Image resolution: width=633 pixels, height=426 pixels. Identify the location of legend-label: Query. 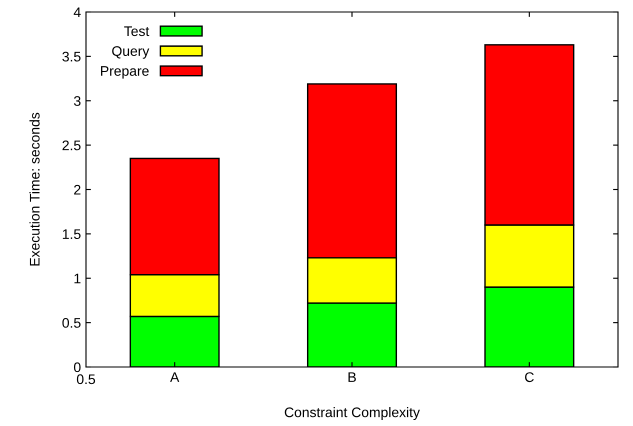
(131, 52).